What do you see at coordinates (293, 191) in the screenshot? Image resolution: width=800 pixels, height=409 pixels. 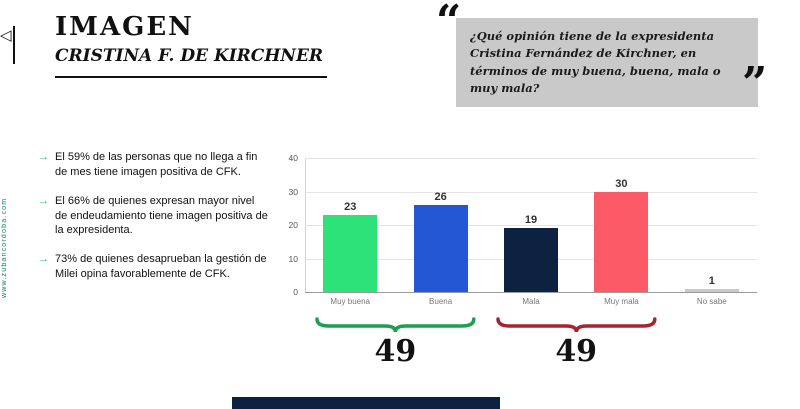 I see `y-tick-label: 30` at bounding box center [293, 191].